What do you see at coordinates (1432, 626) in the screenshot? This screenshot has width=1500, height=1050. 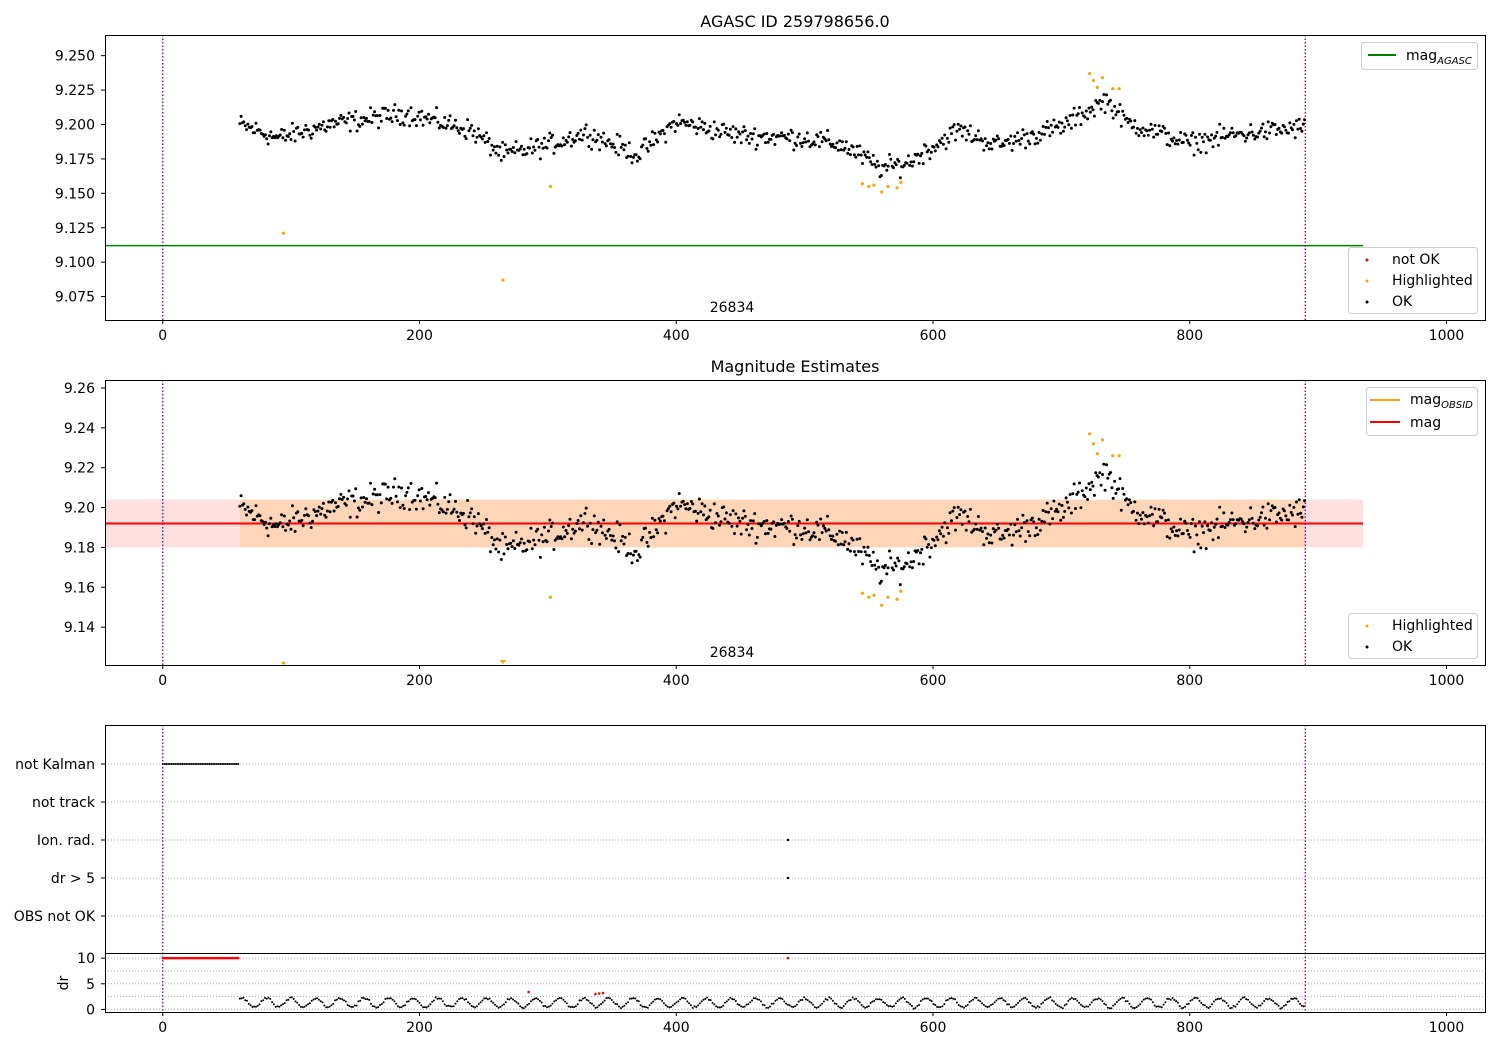 I see `legend-highlighted-label: Highlighted` at bounding box center [1432, 626].